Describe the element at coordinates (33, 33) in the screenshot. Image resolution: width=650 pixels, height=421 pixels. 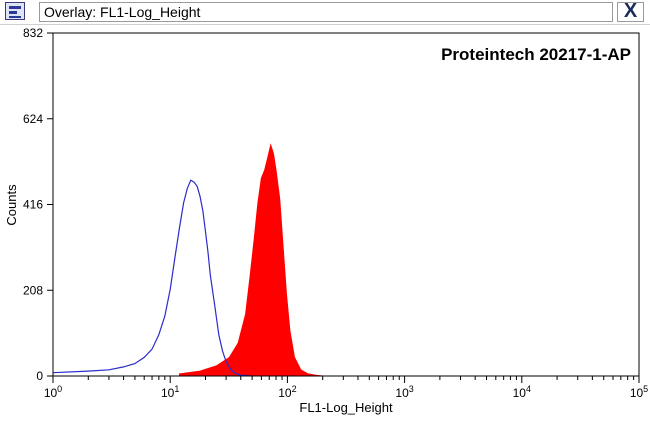
I see `y-tick-label: 832` at that location.